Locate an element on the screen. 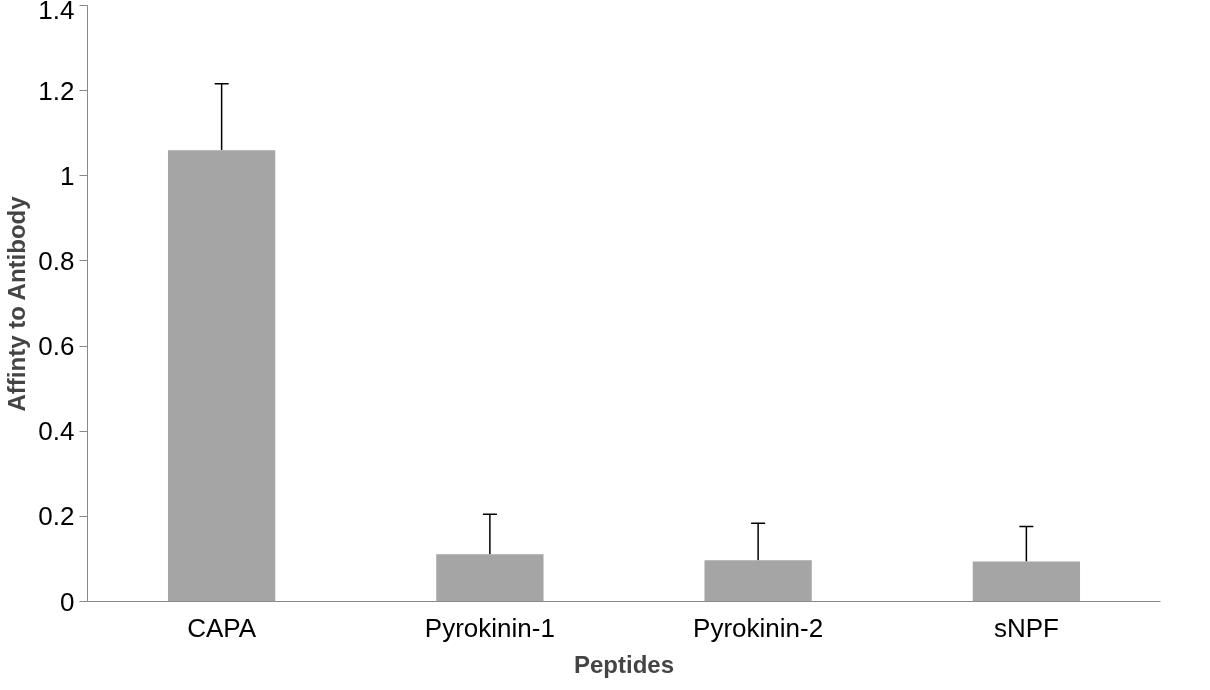 The image size is (1210, 690). x-axis-title: Peptides is located at coordinates (624, 664).